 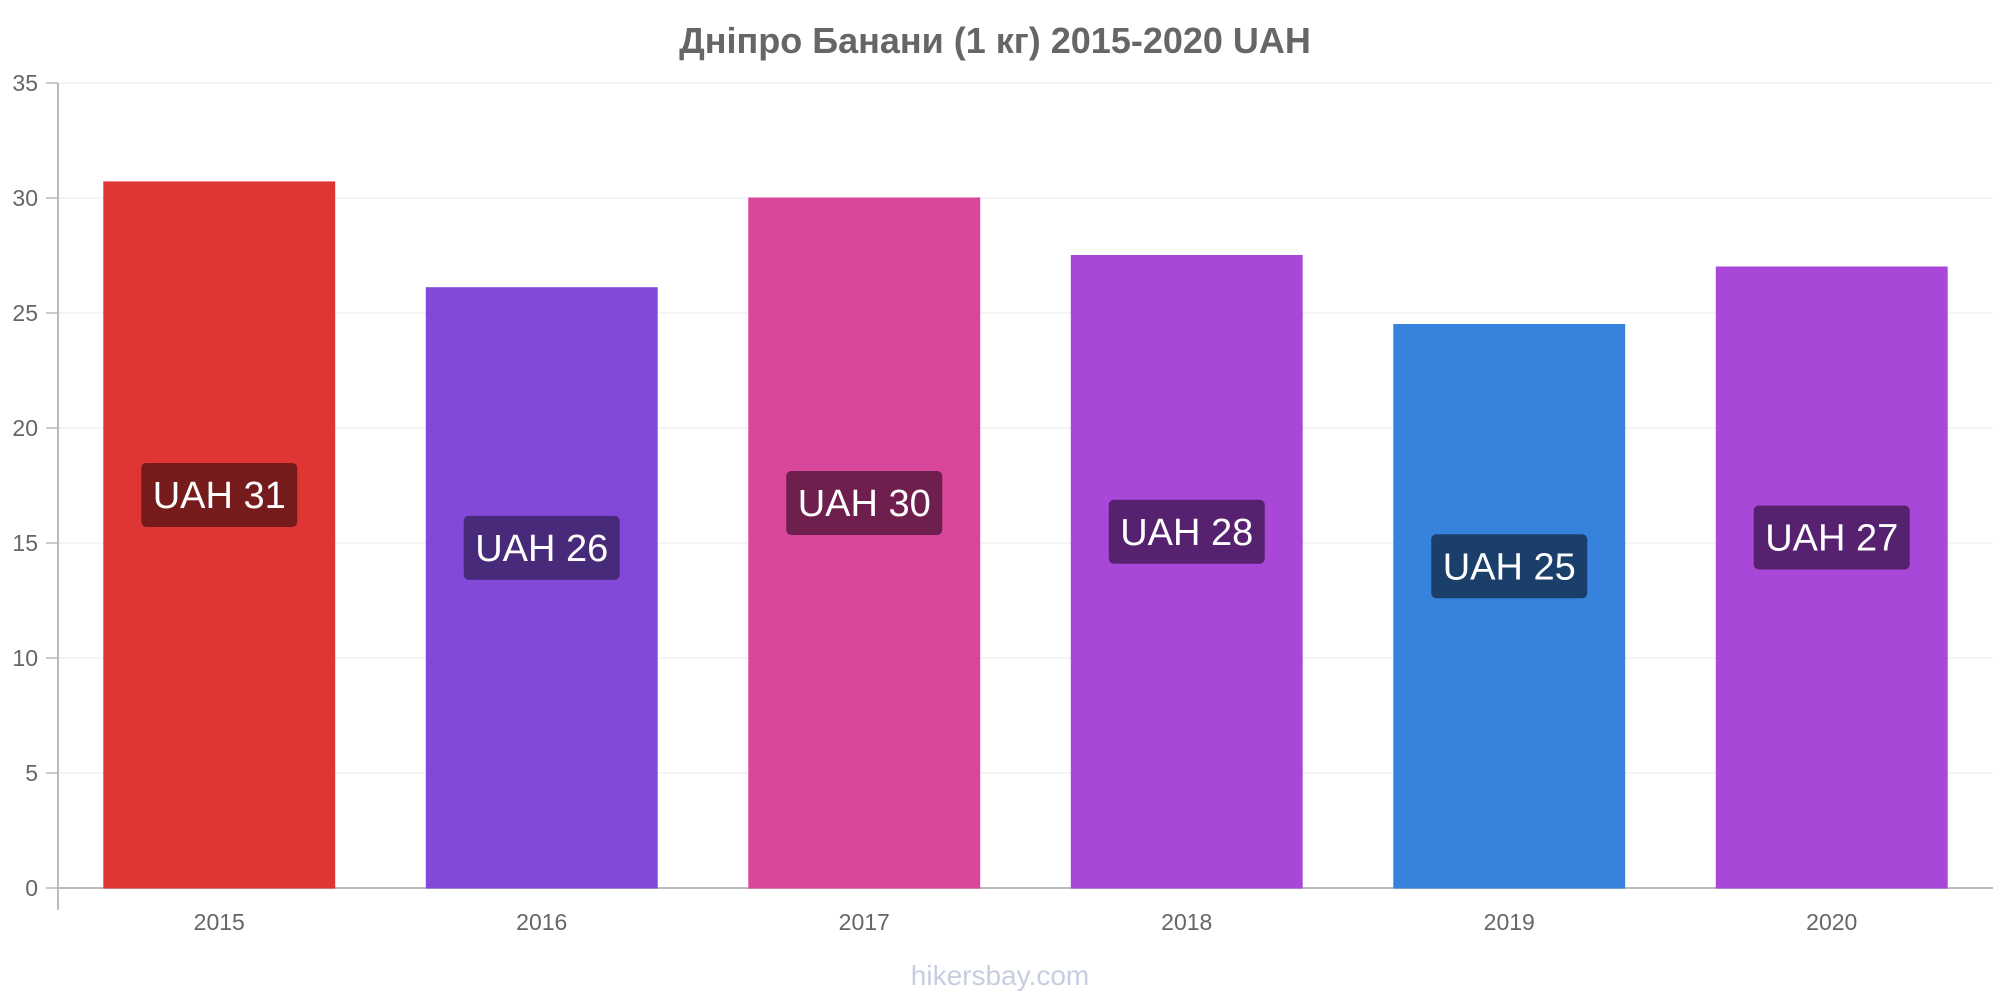 I want to click on chart-title: Дніпро Банани (1 кг) 2015-2020 UAH, so click(x=995, y=40).